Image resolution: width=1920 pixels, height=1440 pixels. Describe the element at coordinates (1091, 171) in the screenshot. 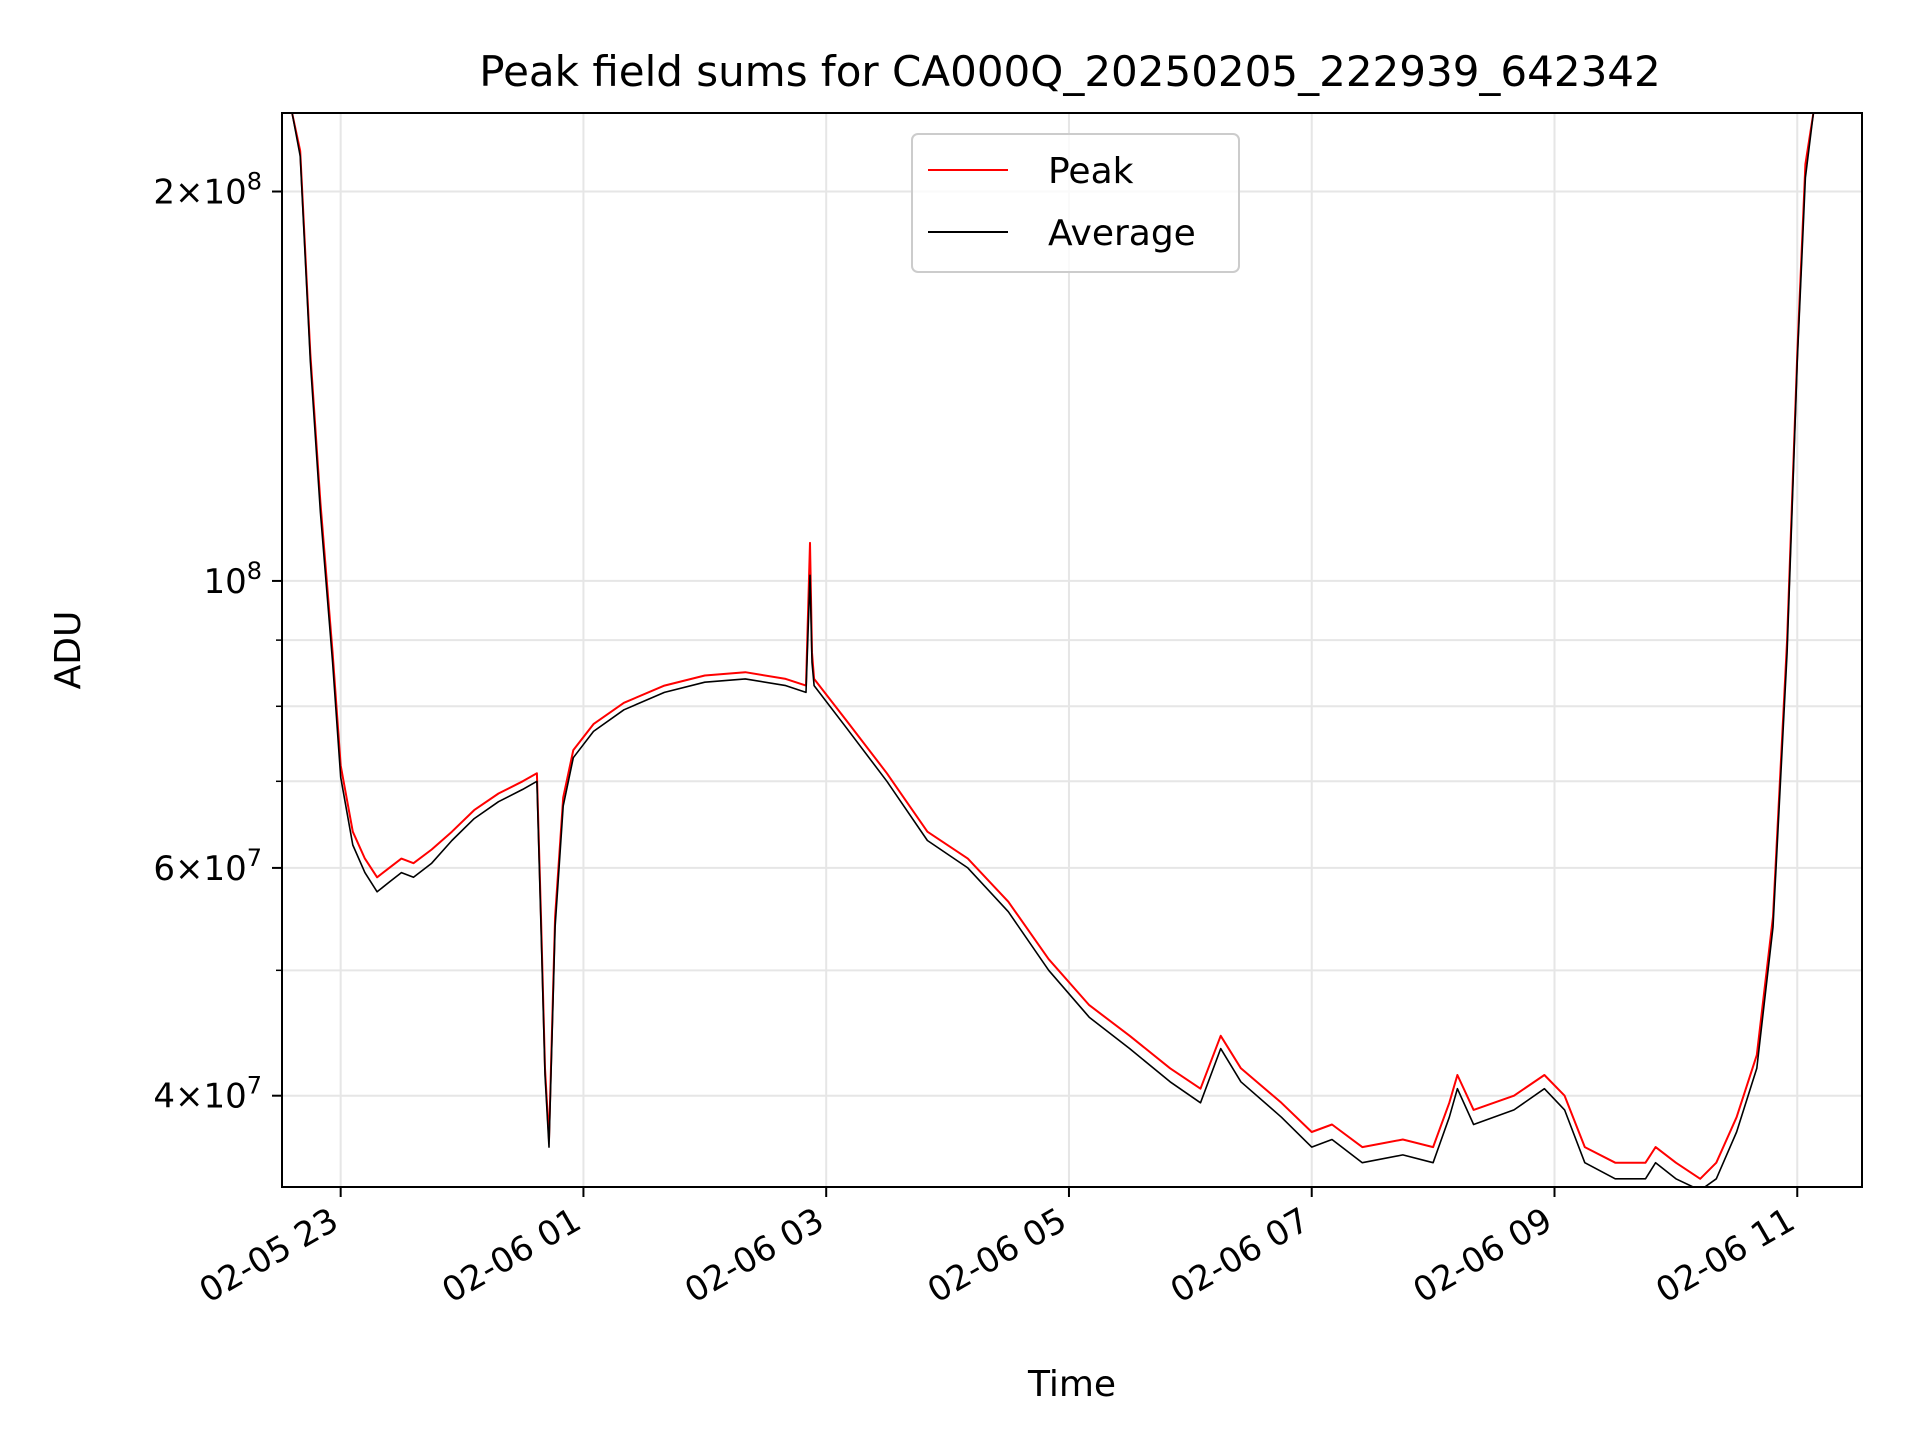

I see `legend-label-peak: Peak` at that location.